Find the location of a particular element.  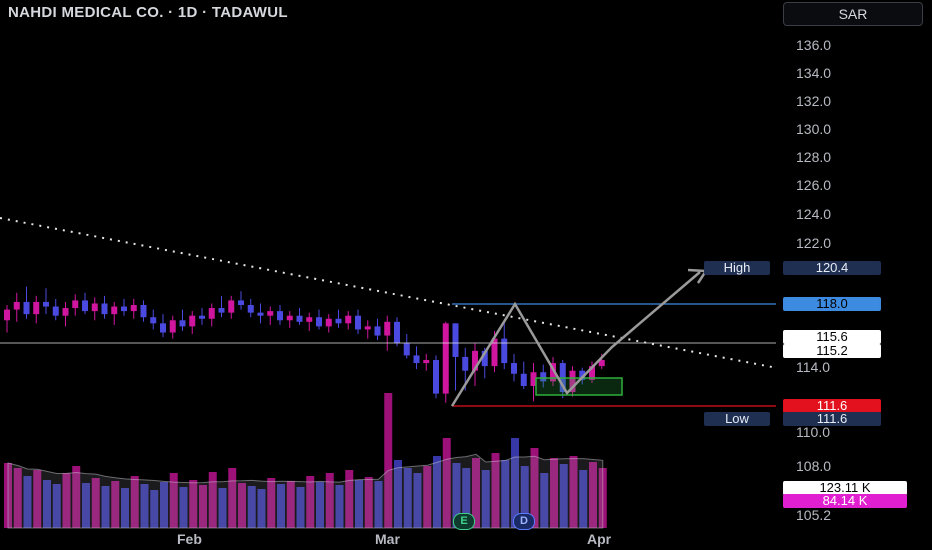

price-tick: 130.0 is located at coordinates (814, 129).